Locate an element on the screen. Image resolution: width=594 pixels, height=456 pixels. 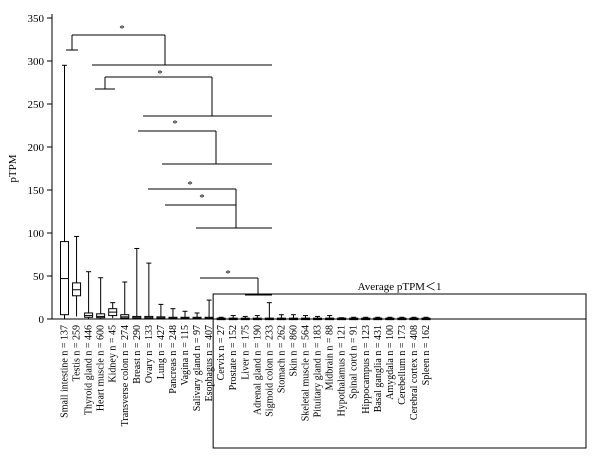
y-tick-label: 150 is located at coordinates (36, 191).